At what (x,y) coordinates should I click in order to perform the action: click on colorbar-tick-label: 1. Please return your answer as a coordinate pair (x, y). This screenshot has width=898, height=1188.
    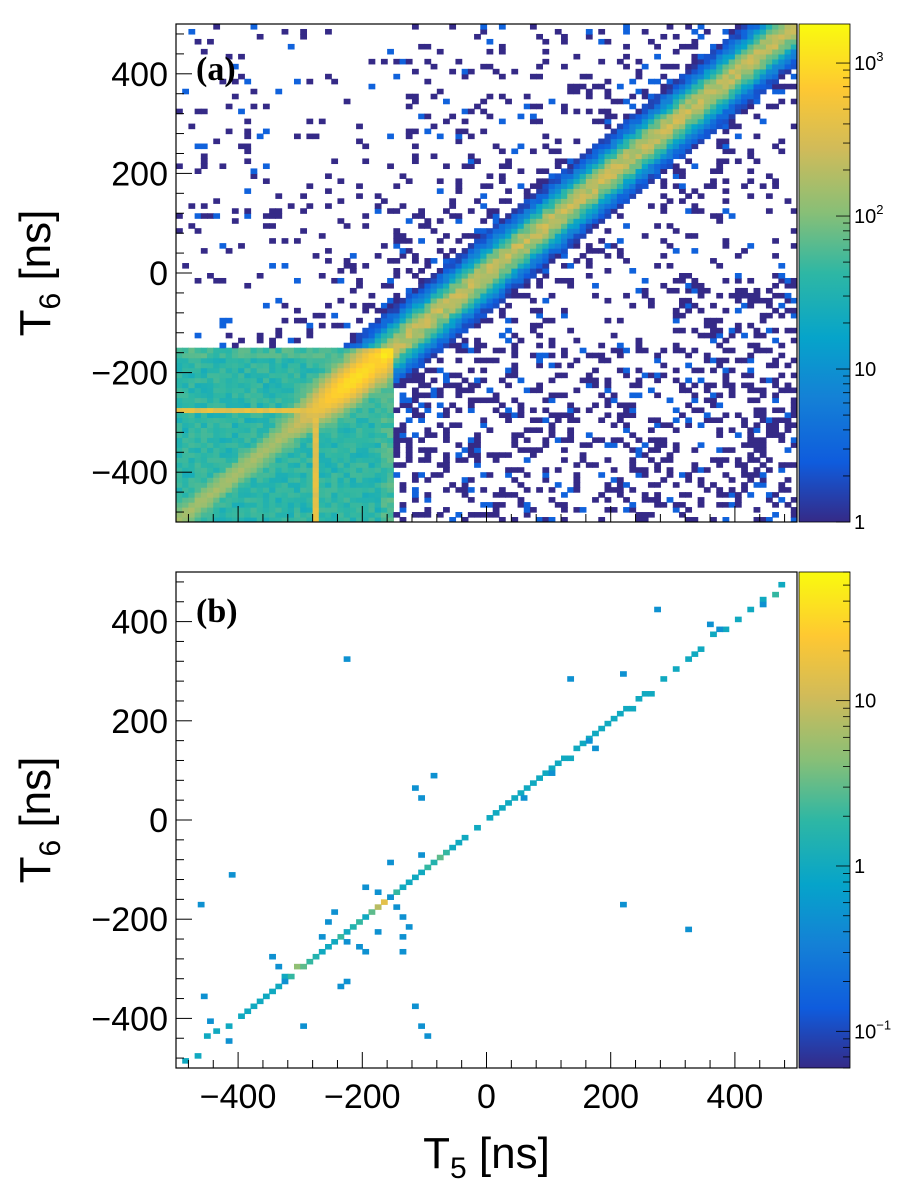
    Looking at the image, I should click on (859, 523).